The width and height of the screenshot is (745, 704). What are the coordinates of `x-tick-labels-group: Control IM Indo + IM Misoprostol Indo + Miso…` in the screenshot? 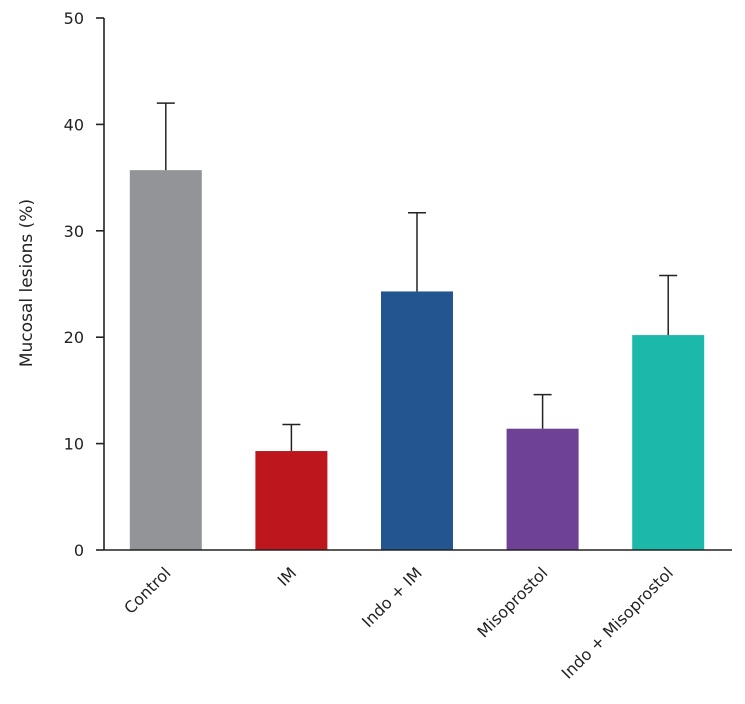 It's located at (398, 622).